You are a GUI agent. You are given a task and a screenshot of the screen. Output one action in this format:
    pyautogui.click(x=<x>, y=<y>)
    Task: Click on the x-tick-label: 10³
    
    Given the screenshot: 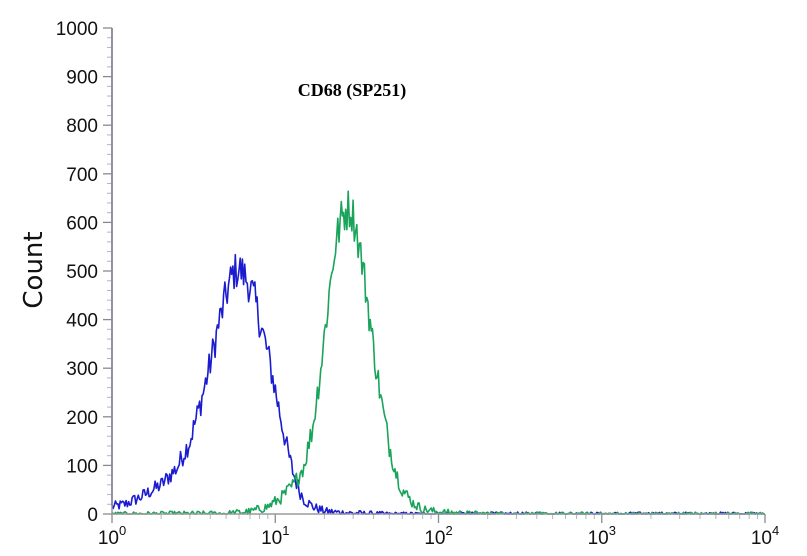 What is the action you would take?
    pyautogui.click(x=602, y=536)
    